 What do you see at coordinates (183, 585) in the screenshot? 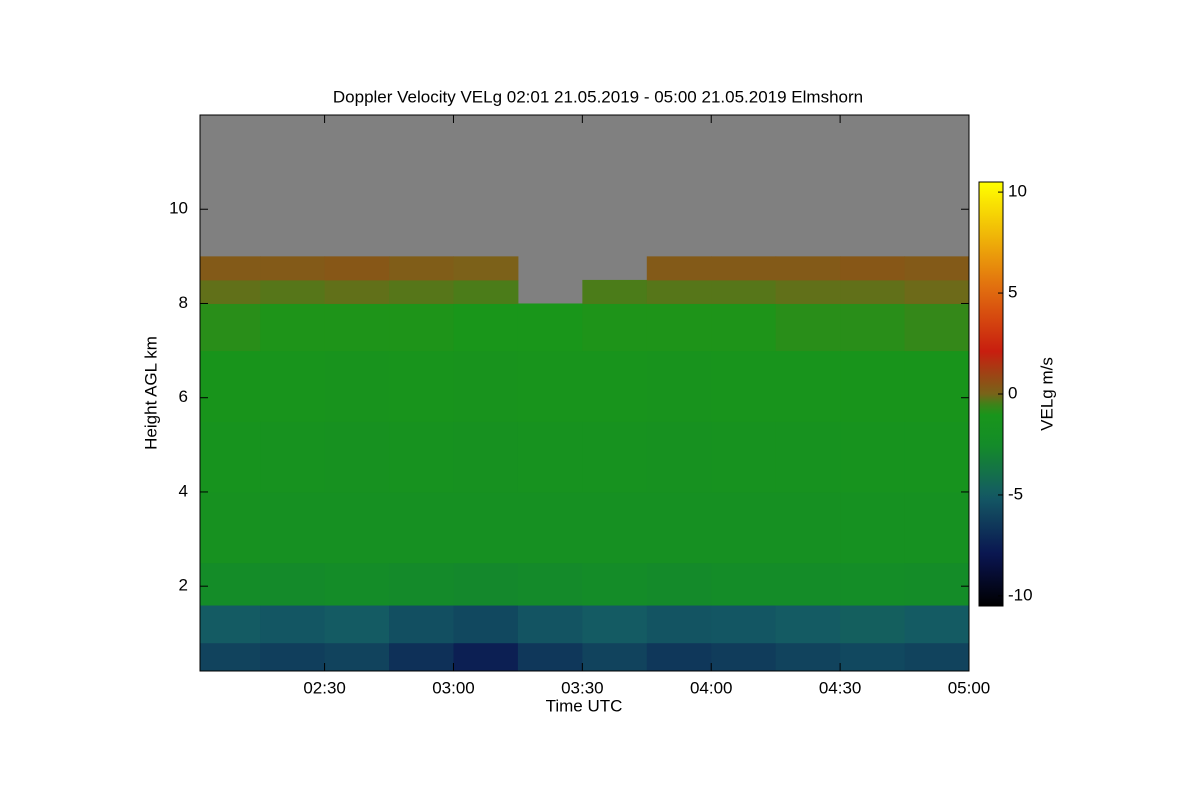
I see `y-tick-label: 2` at bounding box center [183, 585].